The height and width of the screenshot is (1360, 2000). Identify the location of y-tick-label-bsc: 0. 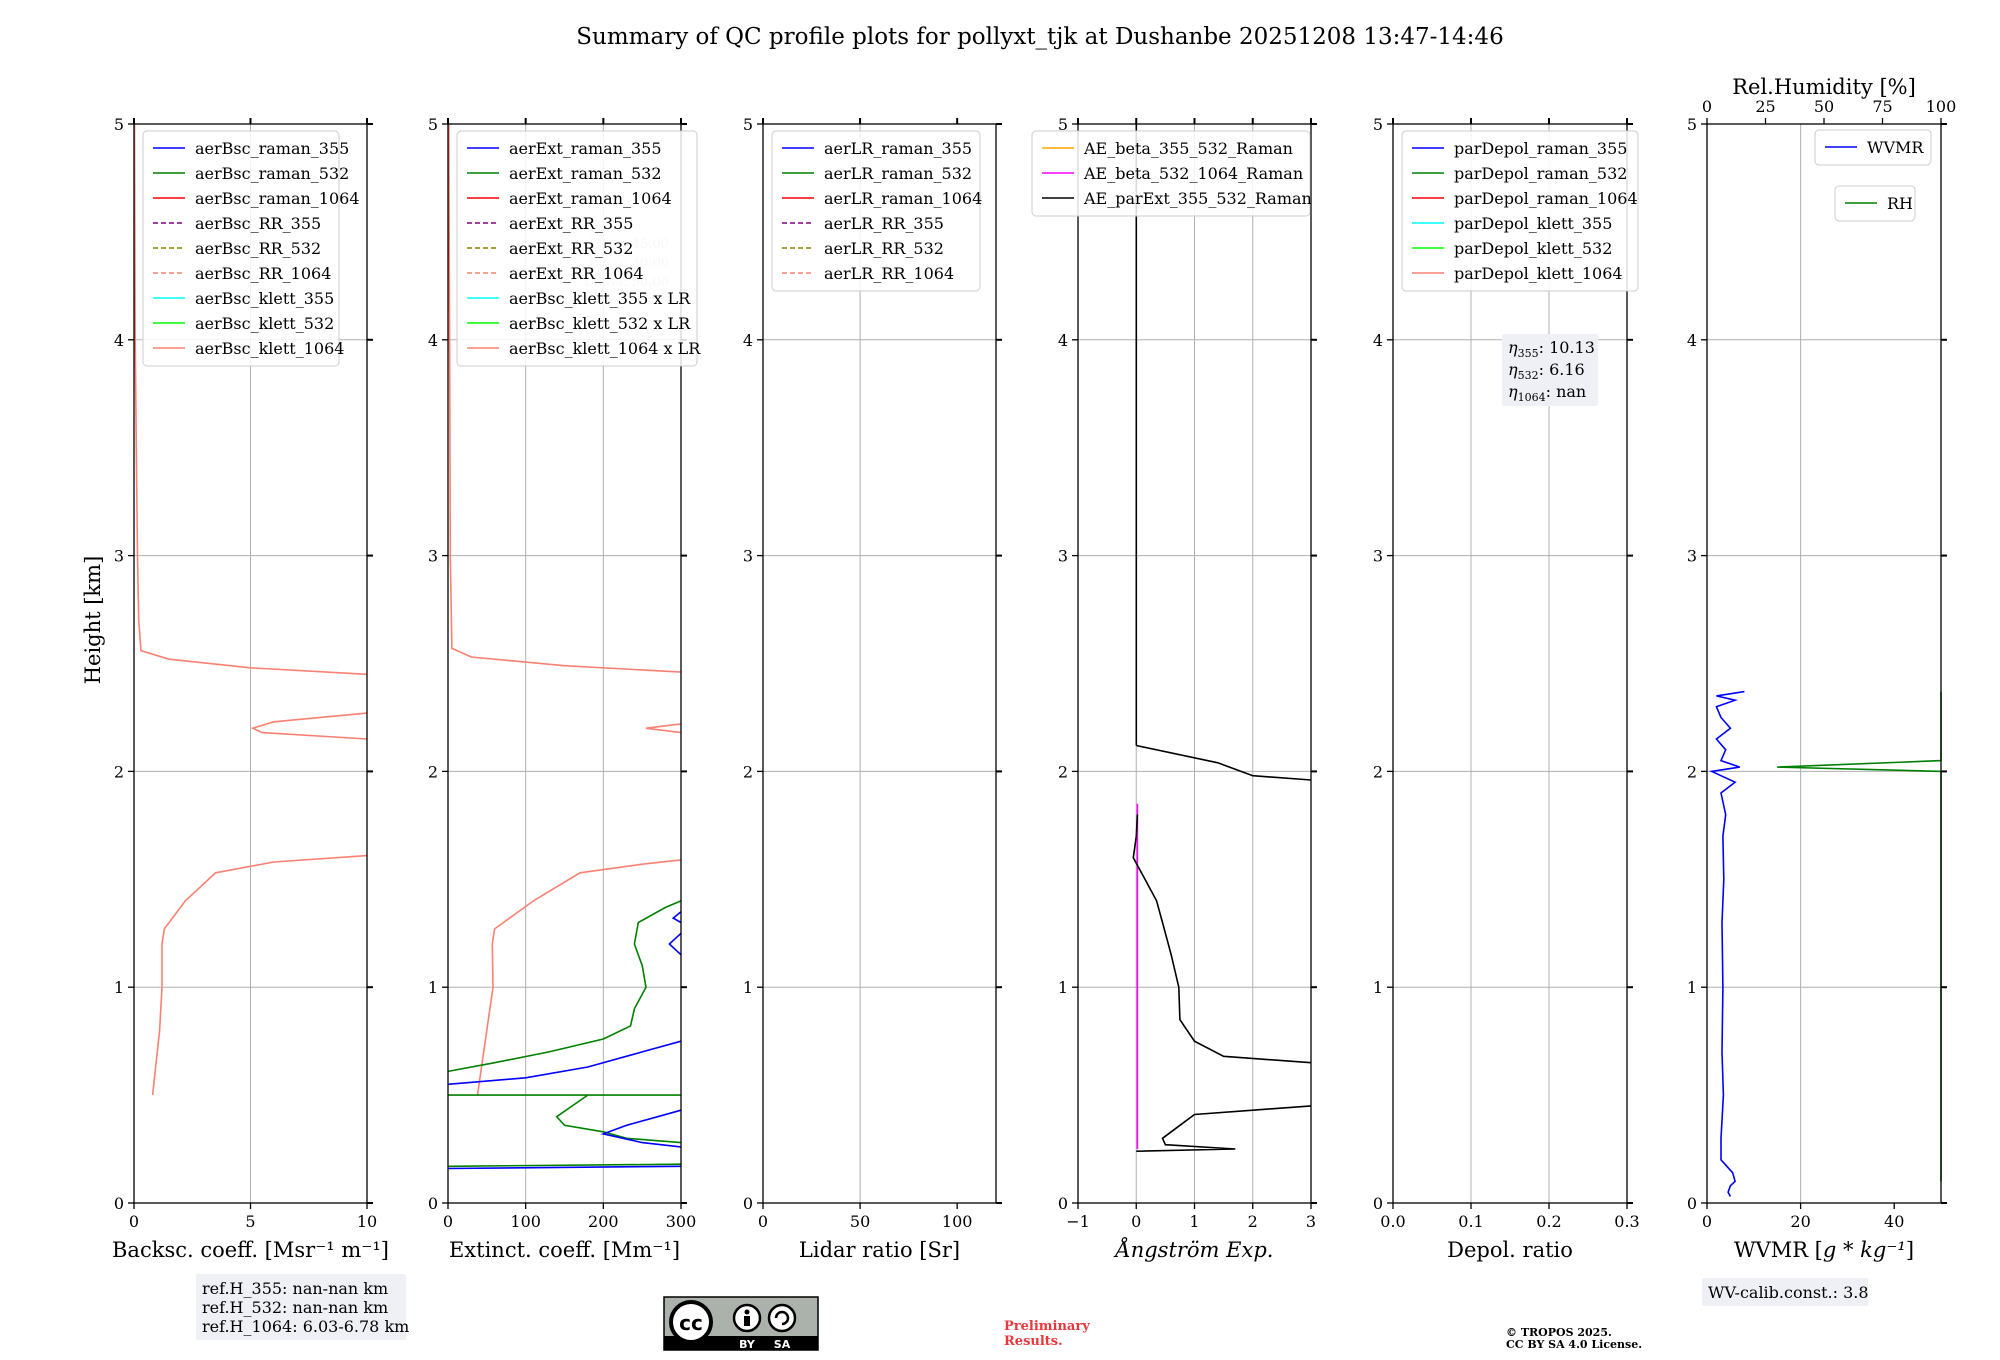
(119, 1203).